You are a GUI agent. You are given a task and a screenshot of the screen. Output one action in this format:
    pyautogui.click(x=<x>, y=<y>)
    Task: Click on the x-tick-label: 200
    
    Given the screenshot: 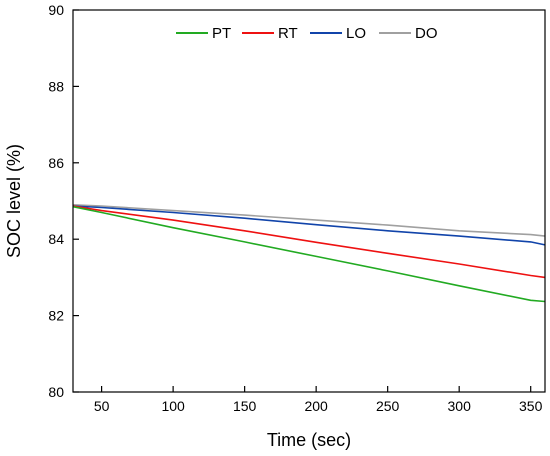 What is the action you would take?
    pyautogui.click(x=316, y=406)
    